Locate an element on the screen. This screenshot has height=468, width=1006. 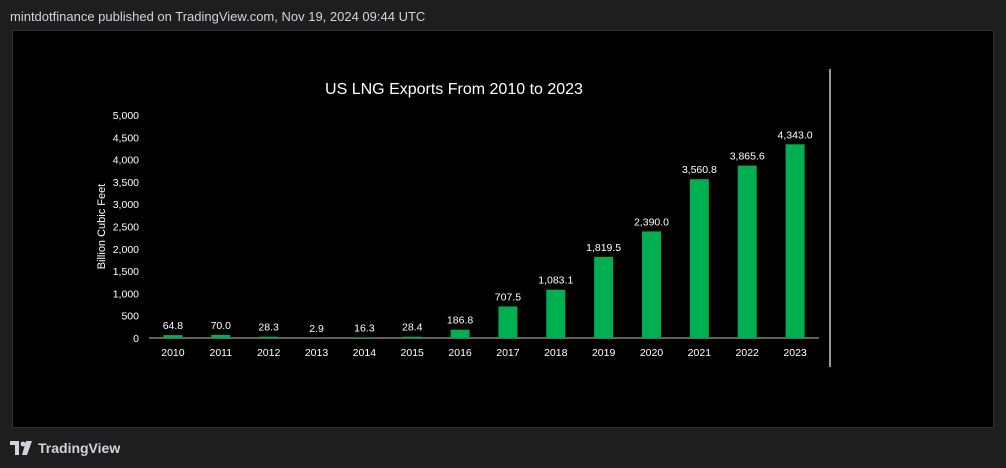
y-tick-label: 0 is located at coordinates (136, 339).